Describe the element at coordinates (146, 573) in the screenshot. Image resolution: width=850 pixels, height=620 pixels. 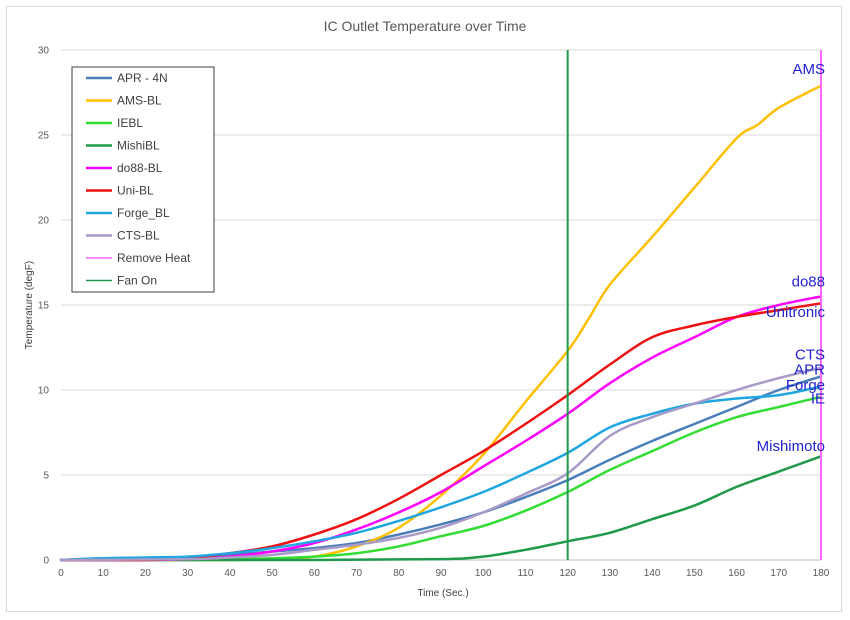
I see `x-tick-label: 20` at that location.